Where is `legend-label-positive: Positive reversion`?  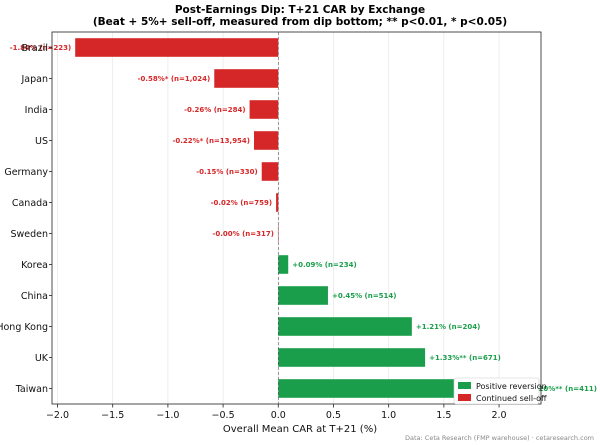
legend-label-positive: Positive reversion is located at coordinates (511, 386).